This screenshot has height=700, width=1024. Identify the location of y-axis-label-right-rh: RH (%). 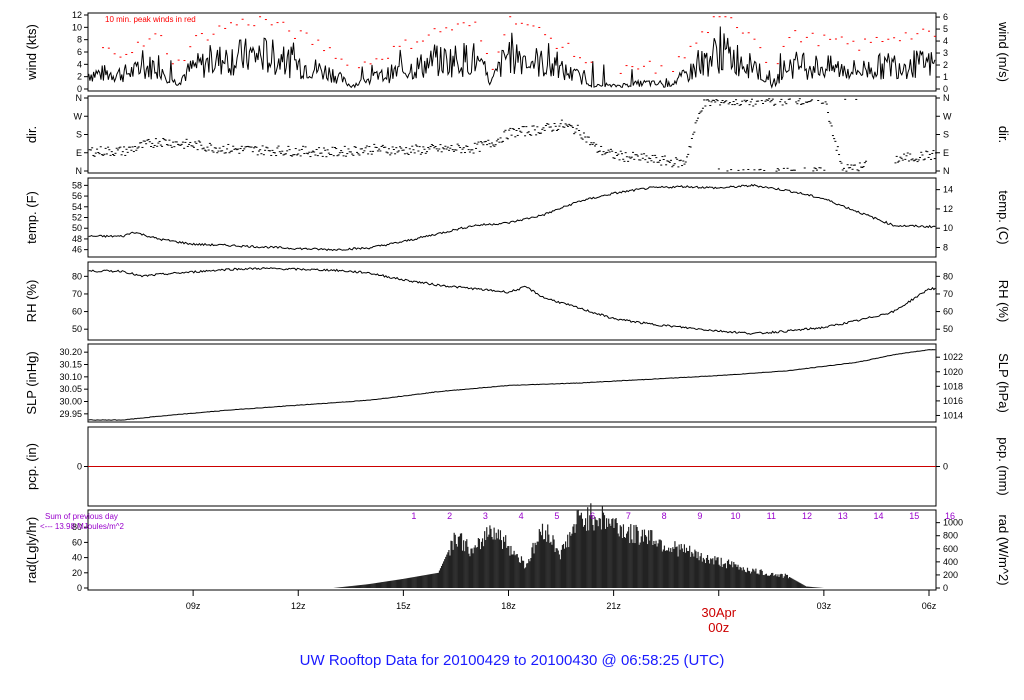
(1003, 301).